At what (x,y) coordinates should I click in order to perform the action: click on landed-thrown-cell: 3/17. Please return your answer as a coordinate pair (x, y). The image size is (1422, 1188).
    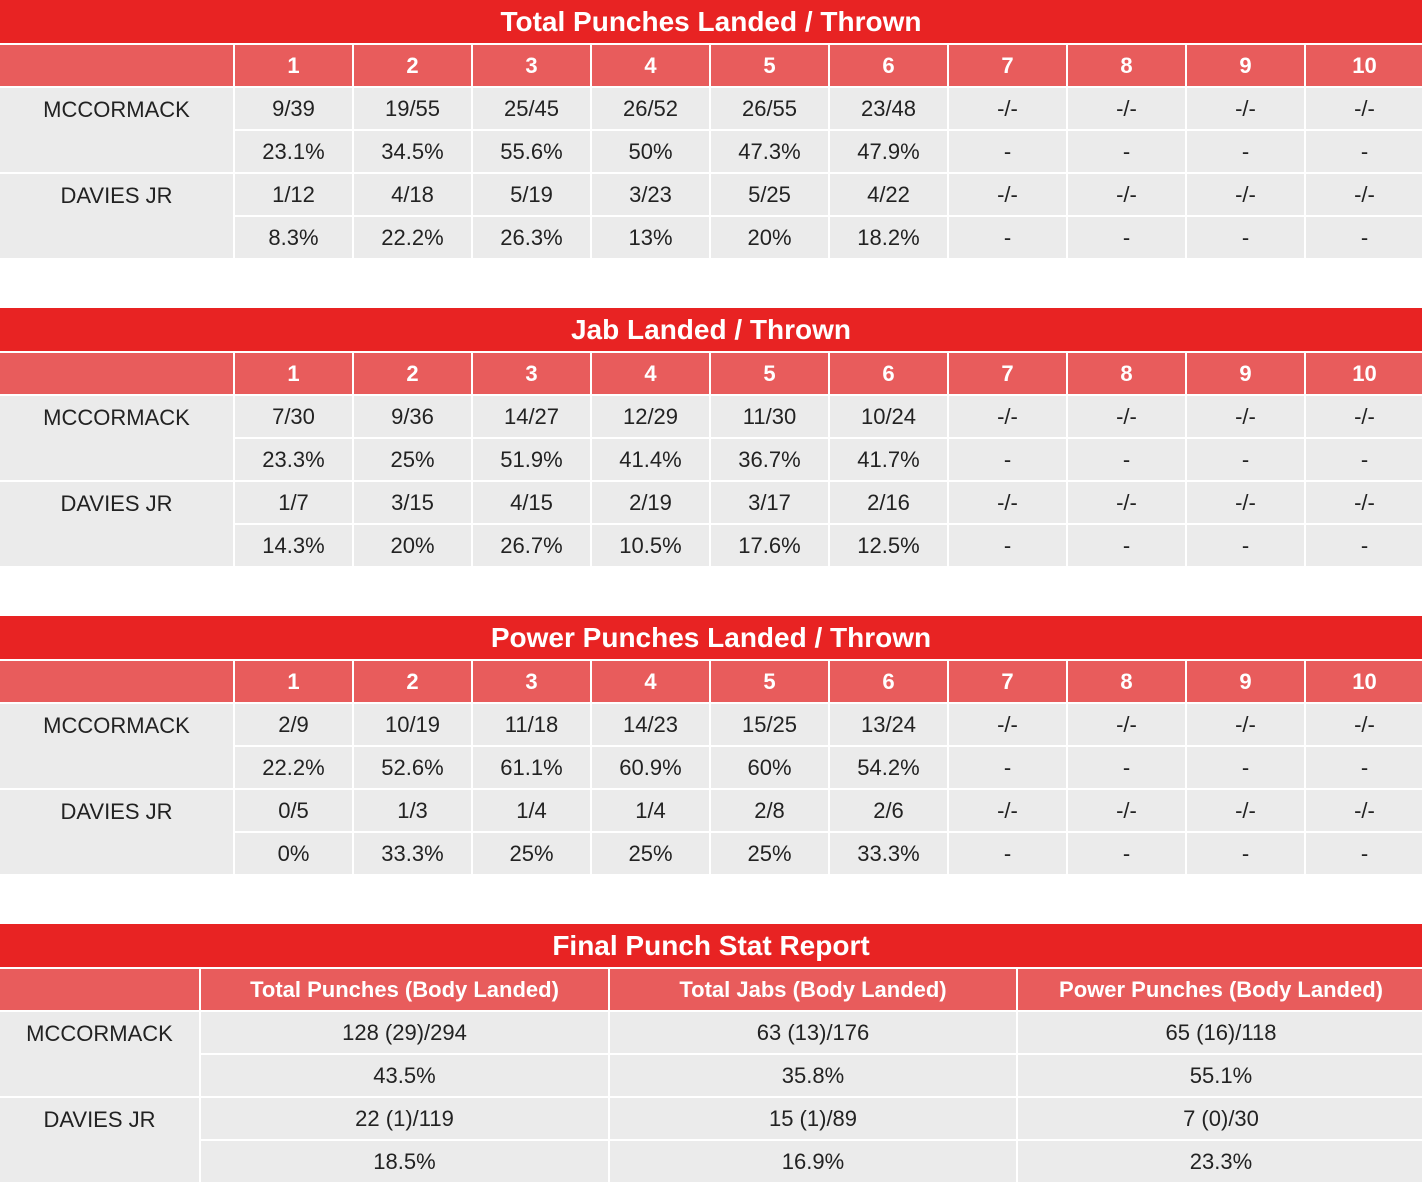
    Looking at the image, I should click on (769, 502).